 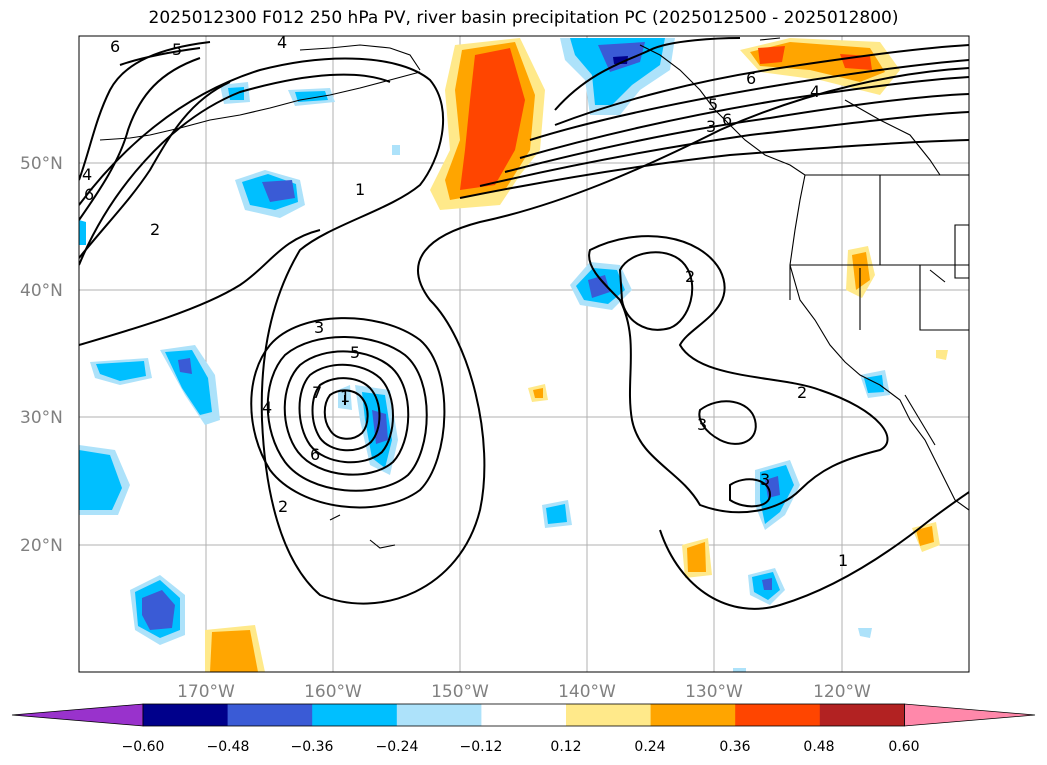 What do you see at coordinates (903, 747) in the screenshot?
I see `colorbar-tick: 0.60` at bounding box center [903, 747].